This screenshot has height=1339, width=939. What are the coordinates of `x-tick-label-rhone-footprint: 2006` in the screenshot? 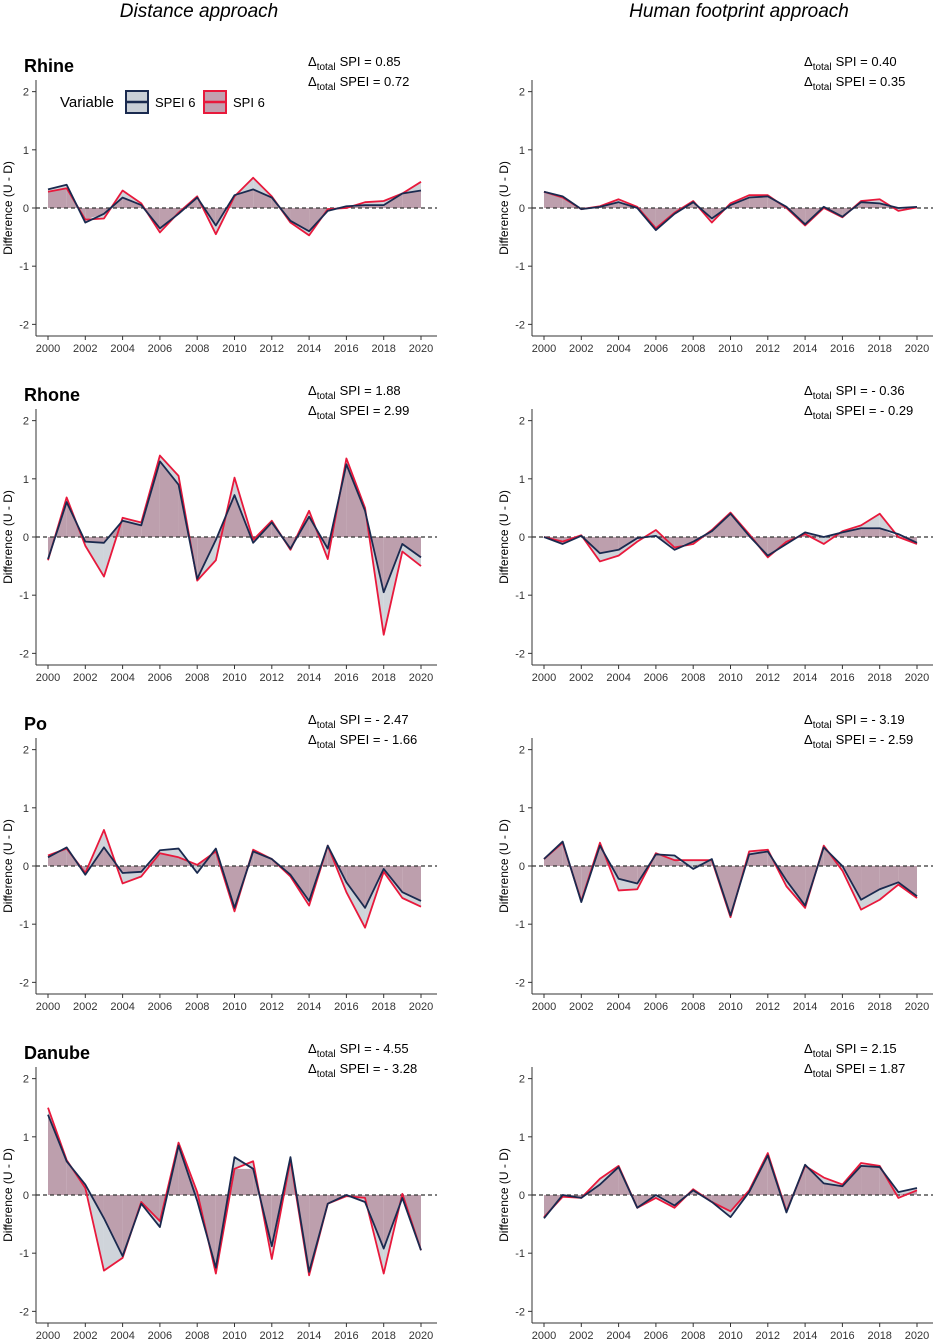 It's located at (656, 678).